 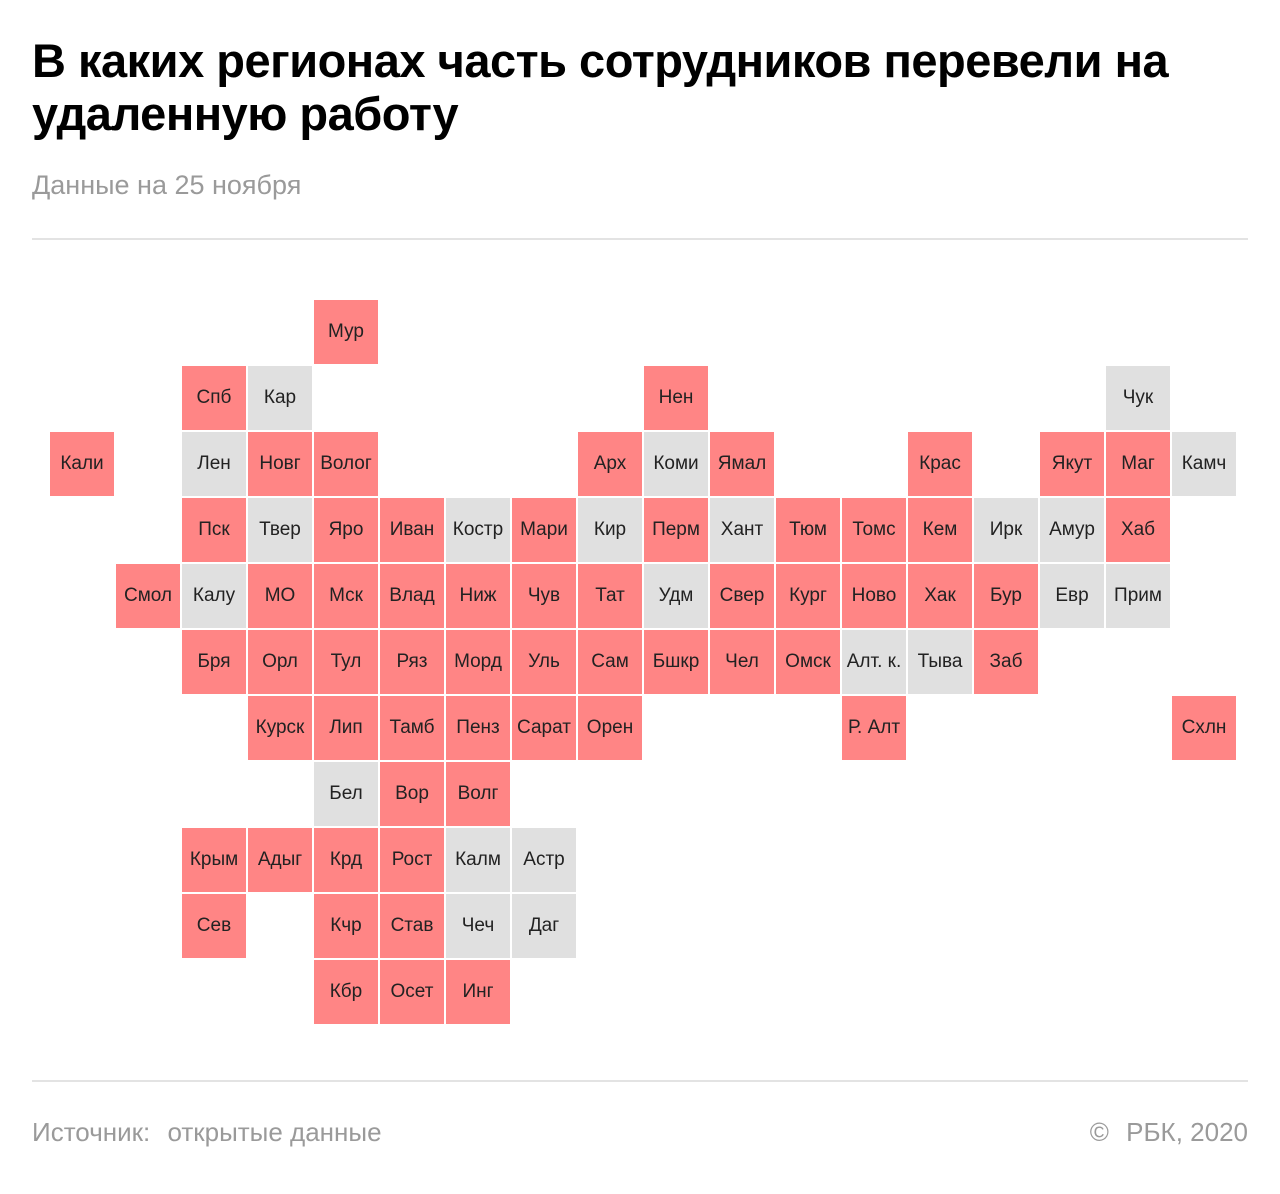 I want to click on region-tile: Заб, so click(x=1006, y=662).